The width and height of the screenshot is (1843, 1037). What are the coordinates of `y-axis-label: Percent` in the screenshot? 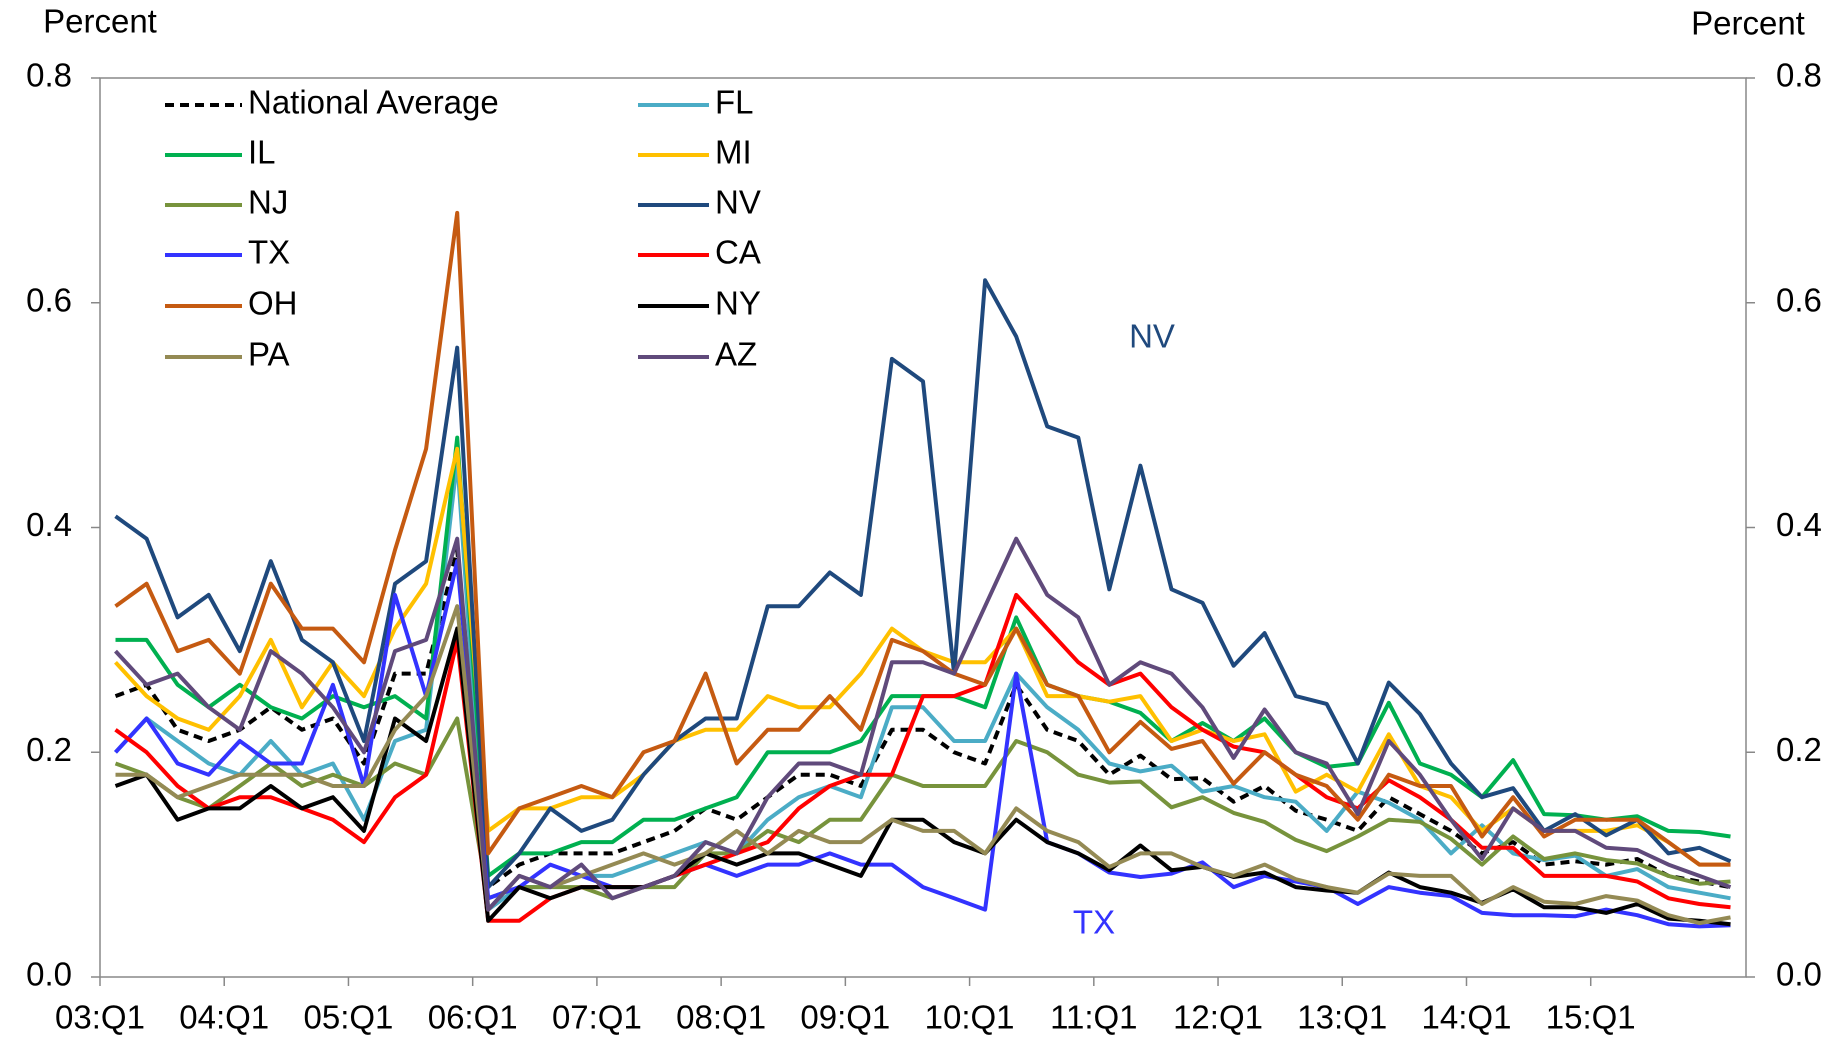 It's located at (100, 21).